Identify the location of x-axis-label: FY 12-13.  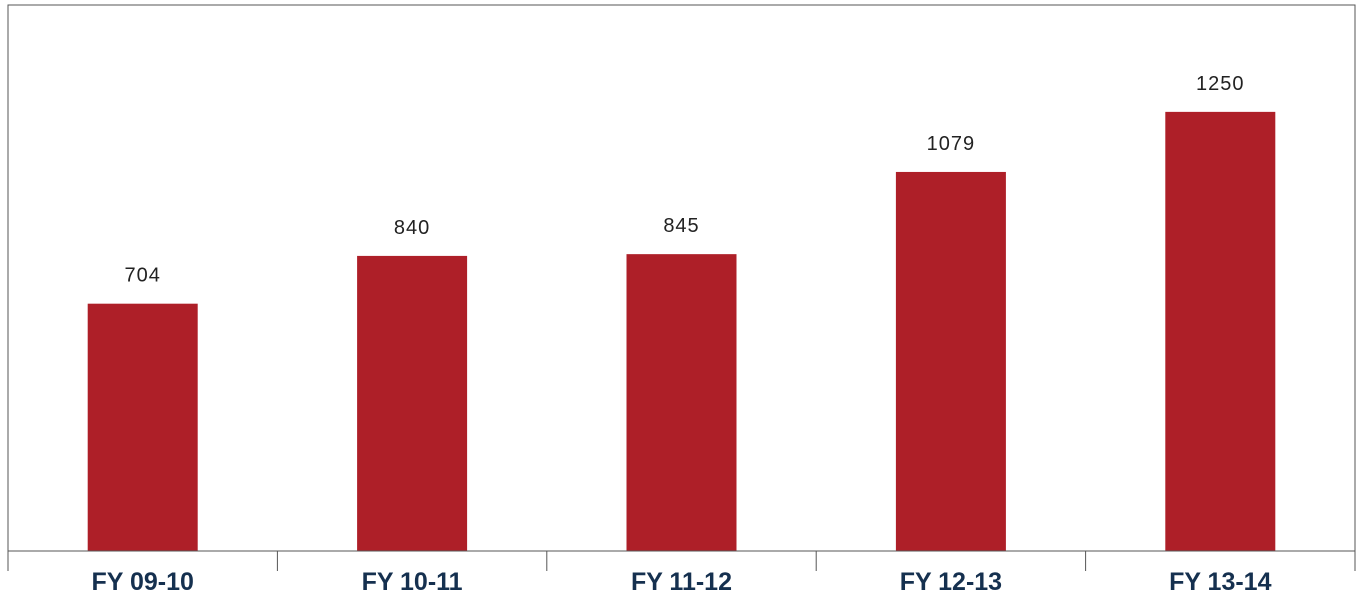
(951, 582).